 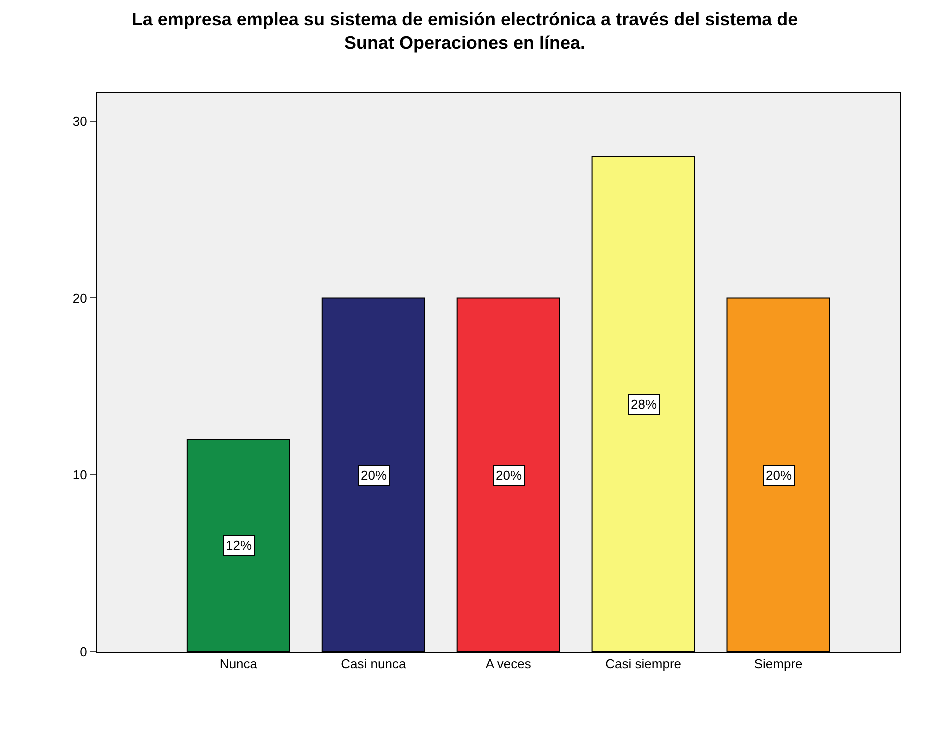 What do you see at coordinates (644, 664) in the screenshot?
I see `x-tick-label: Casi siempre` at bounding box center [644, 664].